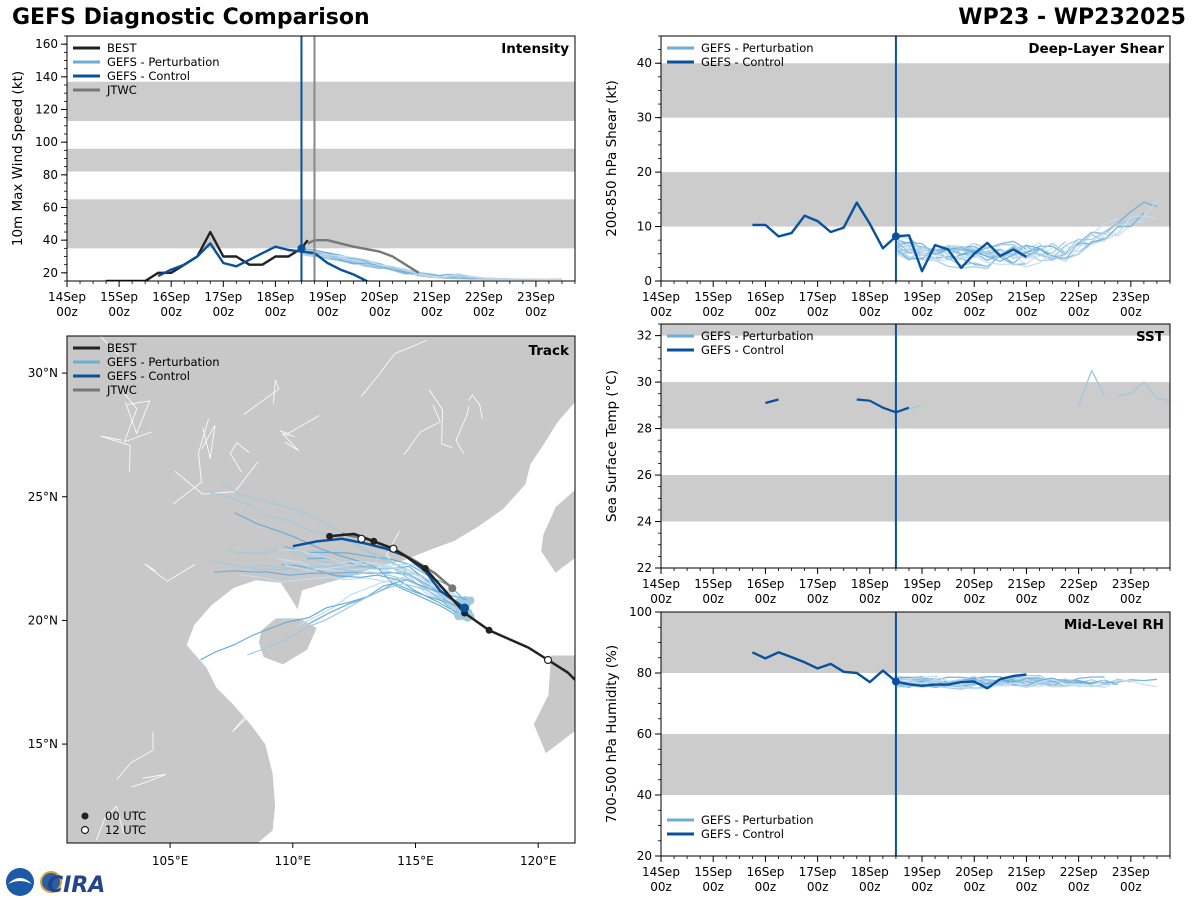  What do you see at coordinates (757, 820) in the screenshot?
I see `rh-legend-label: GEFS - Perturbation` at bounding box center [757, 820].